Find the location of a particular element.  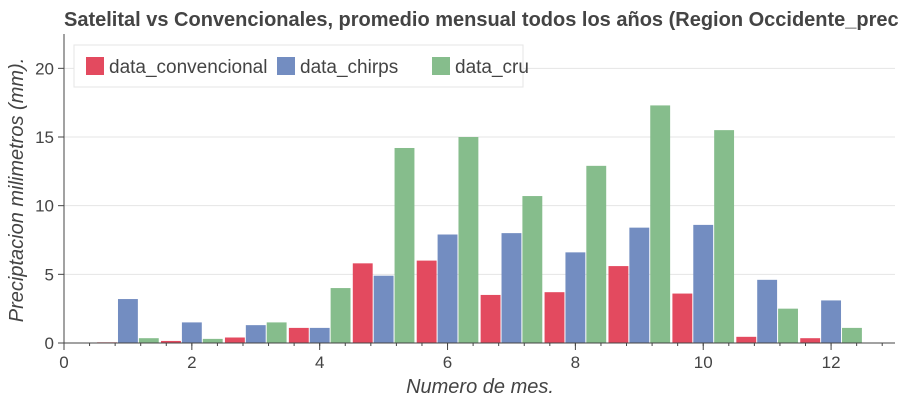

legend-label-data-cru: data_cru is located at coordinates (492, 67).